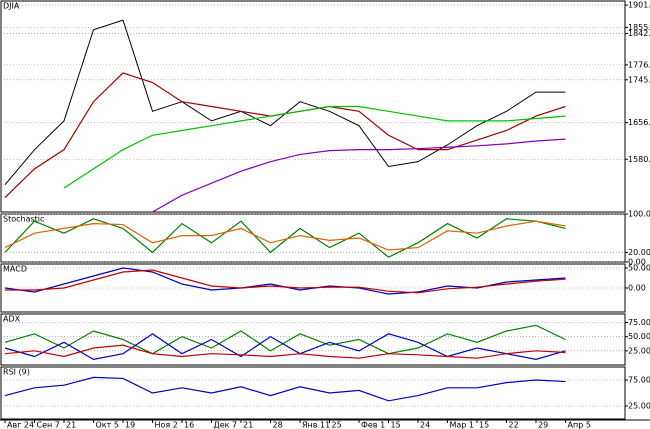 Image resolution: width=650 pixels, height=429 pixels. Describe the element at coordinates (639, 252) in the screenshot. I see `y-tick-label: 20.00` at that location.